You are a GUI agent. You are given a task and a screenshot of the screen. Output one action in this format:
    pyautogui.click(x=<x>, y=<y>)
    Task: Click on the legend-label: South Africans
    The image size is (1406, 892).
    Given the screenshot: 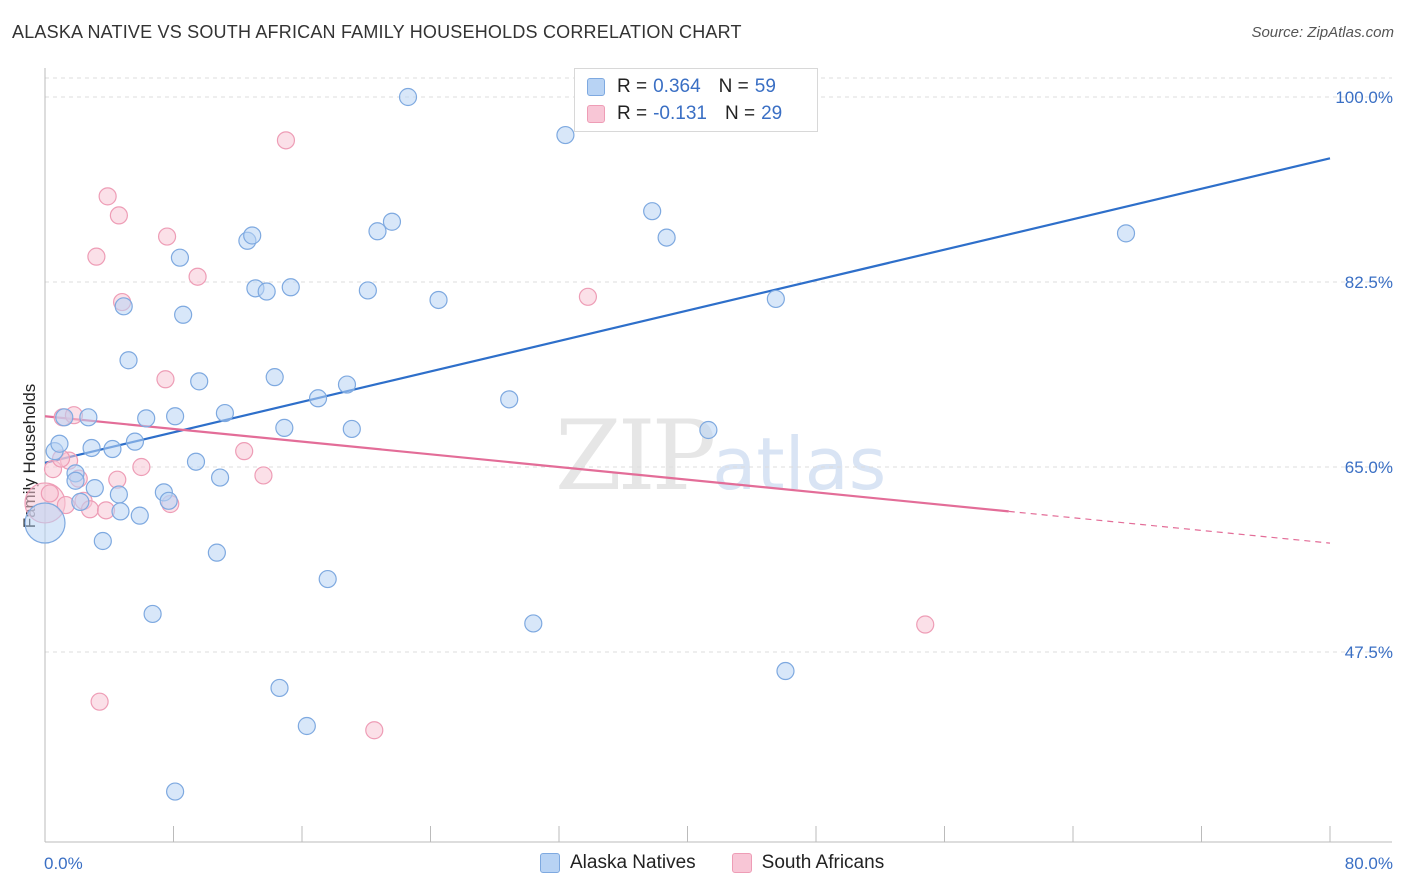 What is the action you would take?
    pyautogui.click(x=823, y=862)
    